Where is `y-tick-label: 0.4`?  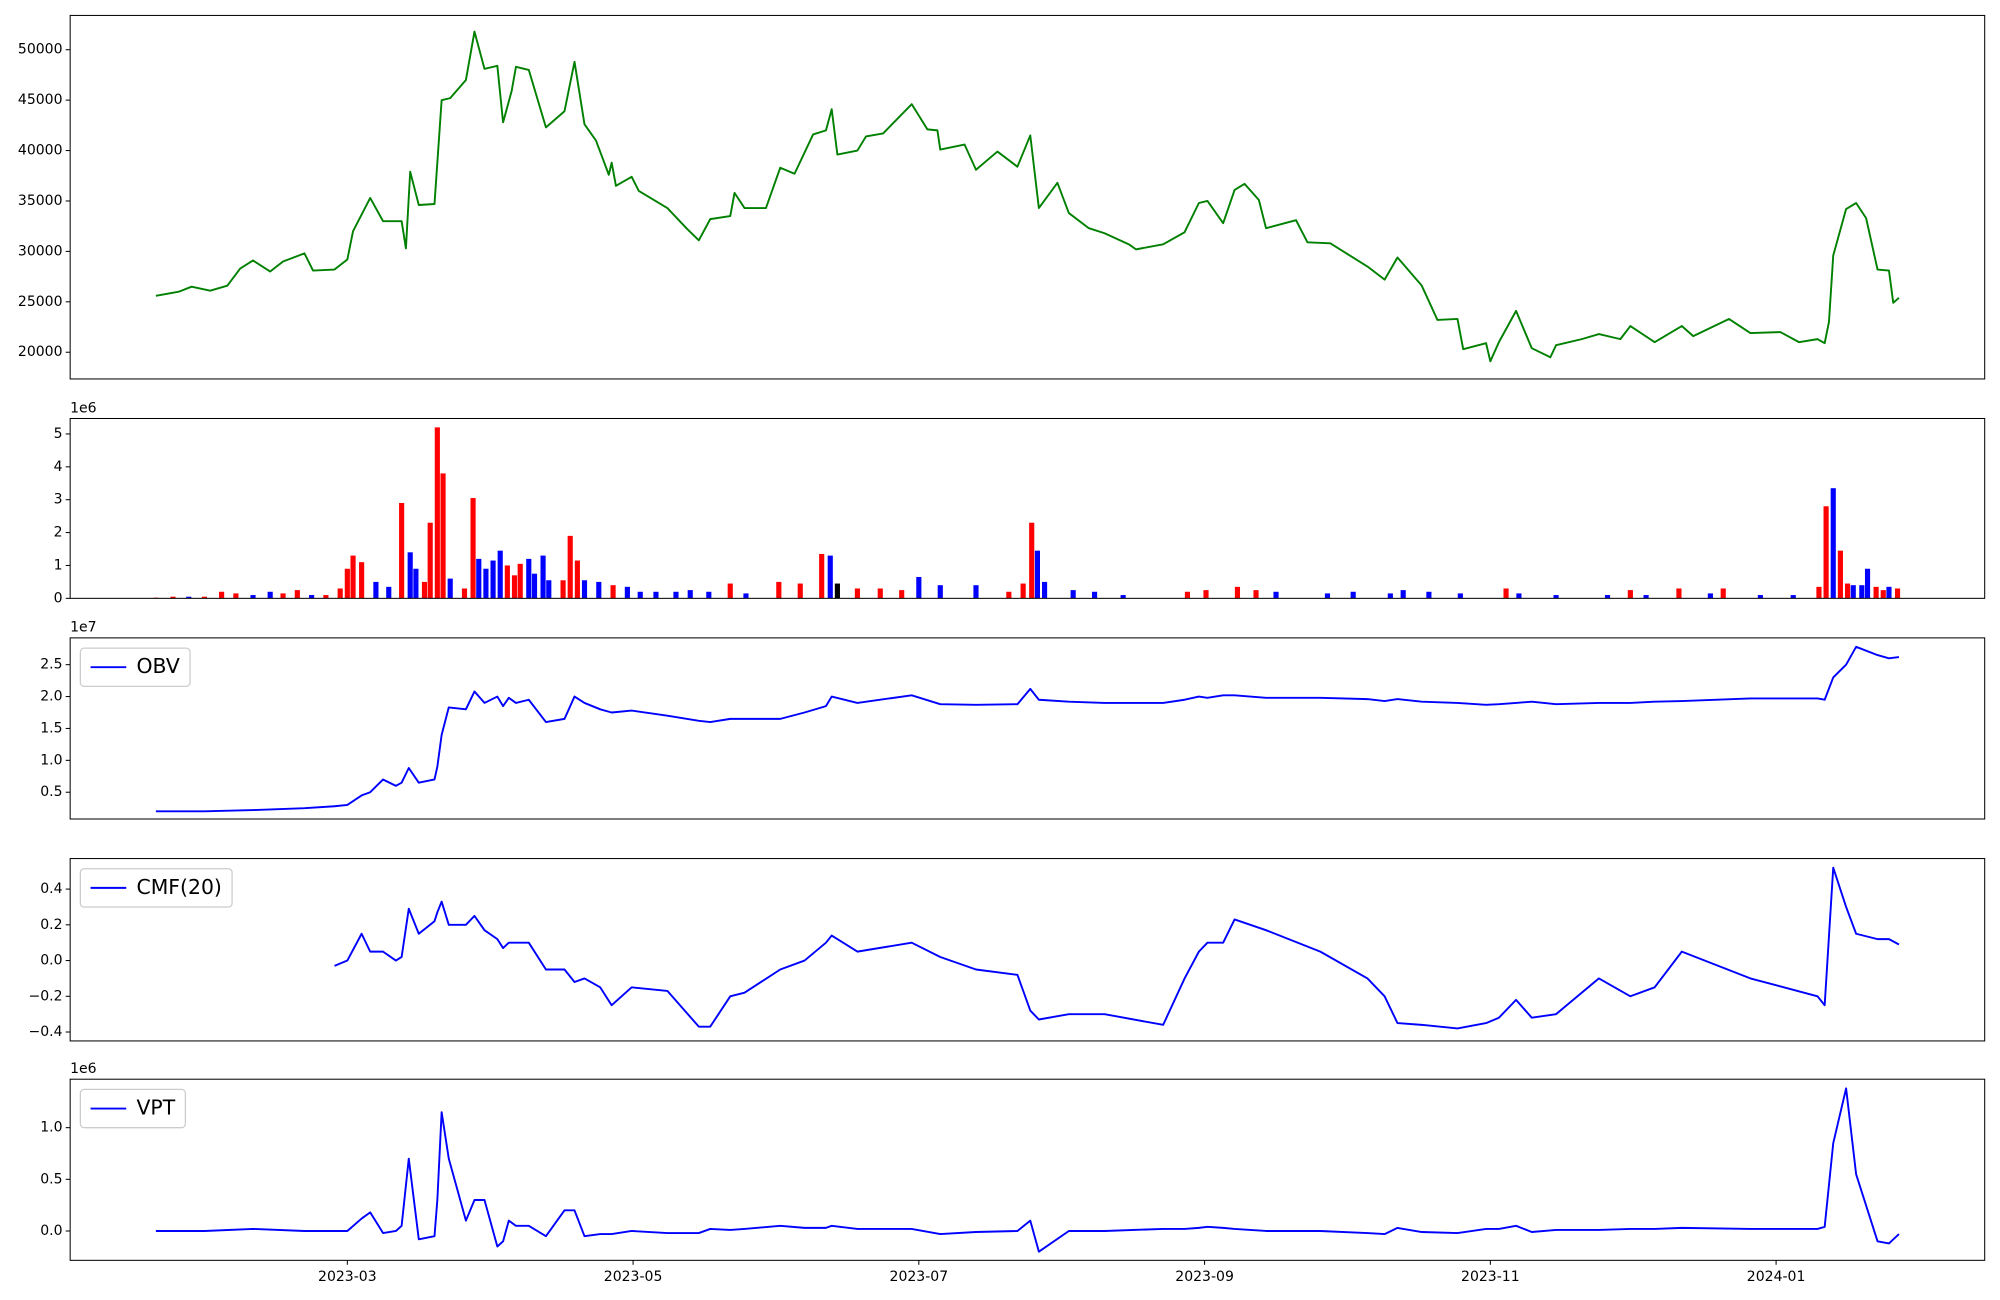 y-tick-label: 0.4 is located at coordinates (51, 889).